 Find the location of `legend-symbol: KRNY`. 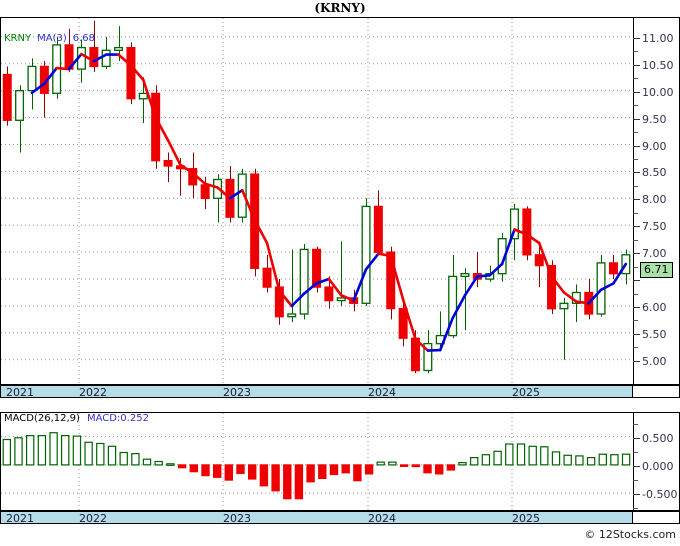

legend-symbol: KRNY is located at coordinates (18, 38).